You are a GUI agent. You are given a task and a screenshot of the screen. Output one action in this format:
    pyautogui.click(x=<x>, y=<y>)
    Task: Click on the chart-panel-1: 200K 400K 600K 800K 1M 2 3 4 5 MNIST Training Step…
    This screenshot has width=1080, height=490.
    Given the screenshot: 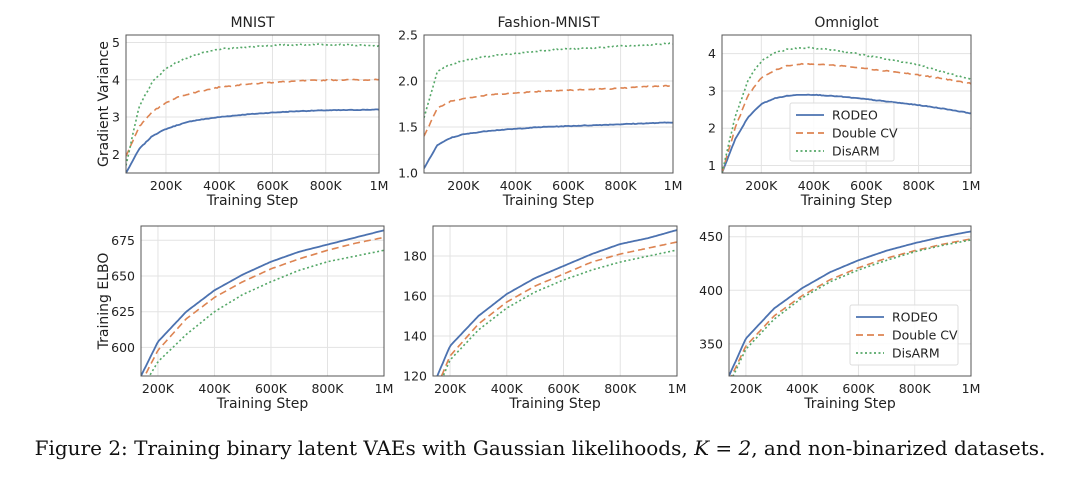 What is the action you would take?
    pyautogui.click(x=242, y=112)
    